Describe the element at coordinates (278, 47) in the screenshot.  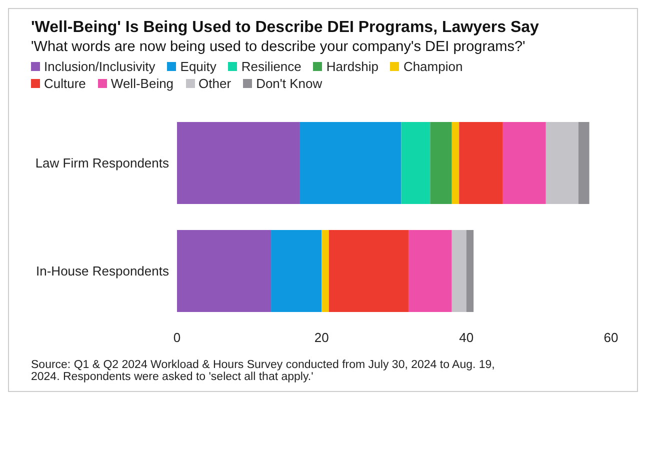
I see `chart-subtitle: 'What words are now being used to describe your company's DEI programs?'` at that location.